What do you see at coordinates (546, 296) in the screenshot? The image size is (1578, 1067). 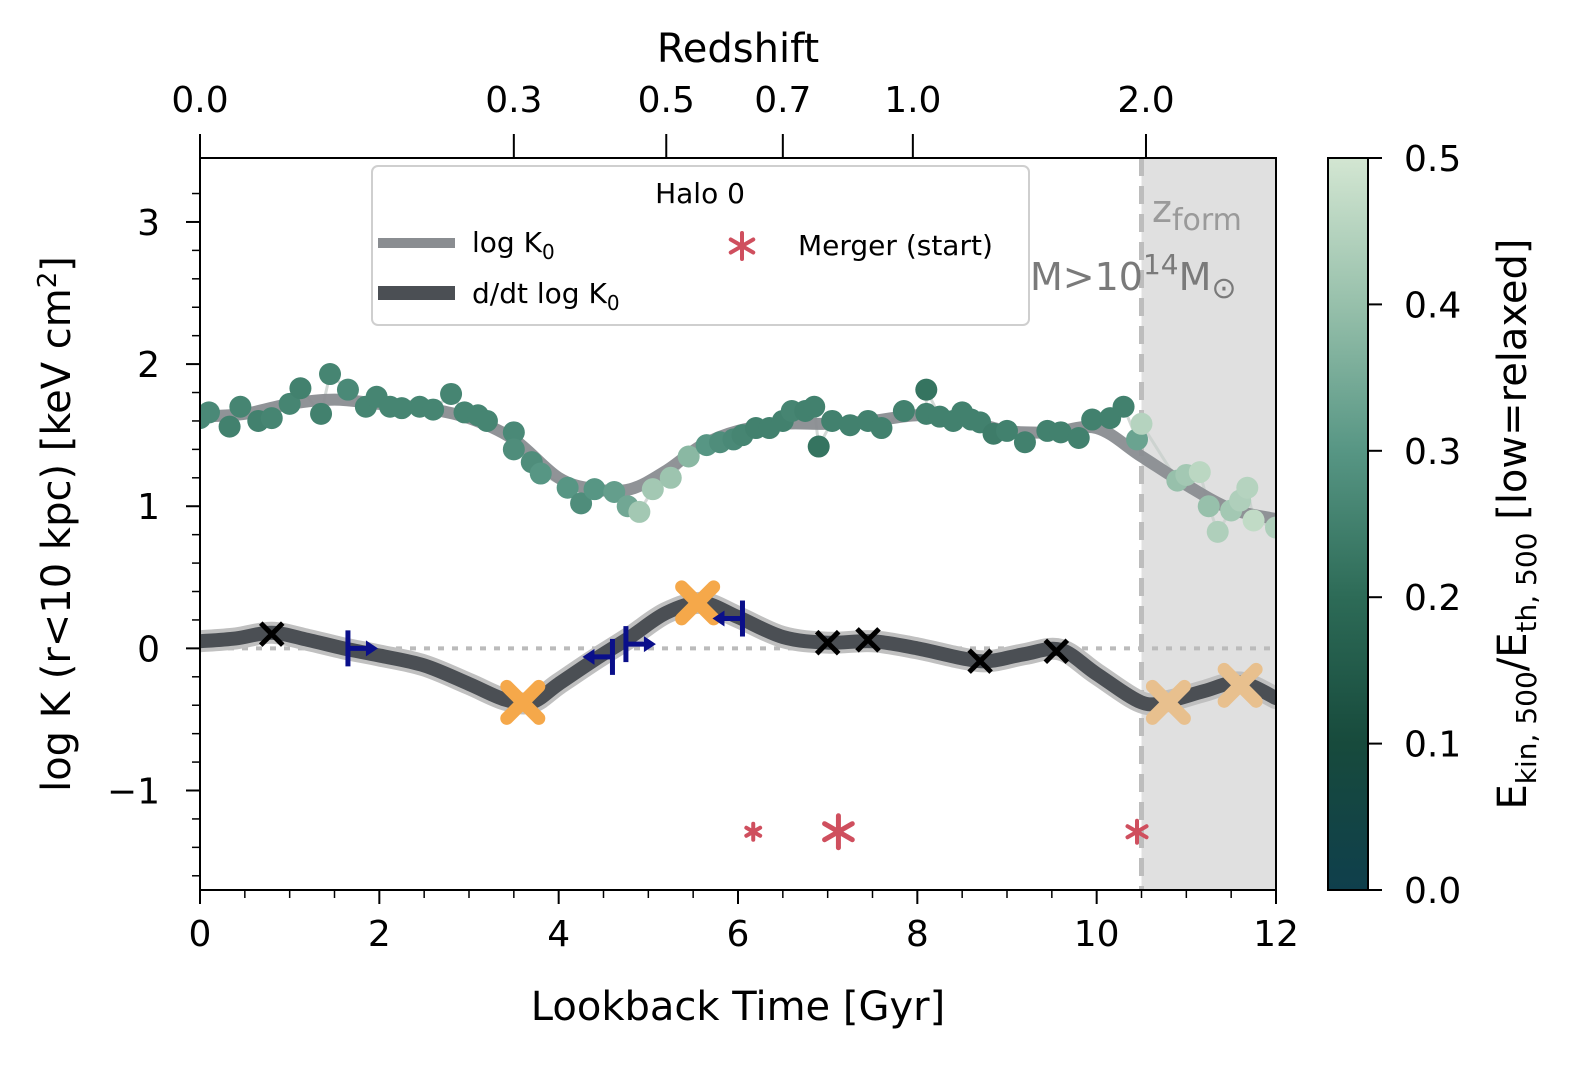 I see `legend-label-dlogk: d/dt log K0` at bounding box center [546, 296].